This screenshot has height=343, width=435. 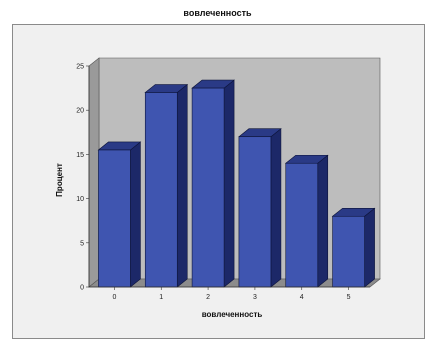 What do you see at coordinates (94, 172) in the screenshot?
I see `left-wall` at bounding box center [94, 172].